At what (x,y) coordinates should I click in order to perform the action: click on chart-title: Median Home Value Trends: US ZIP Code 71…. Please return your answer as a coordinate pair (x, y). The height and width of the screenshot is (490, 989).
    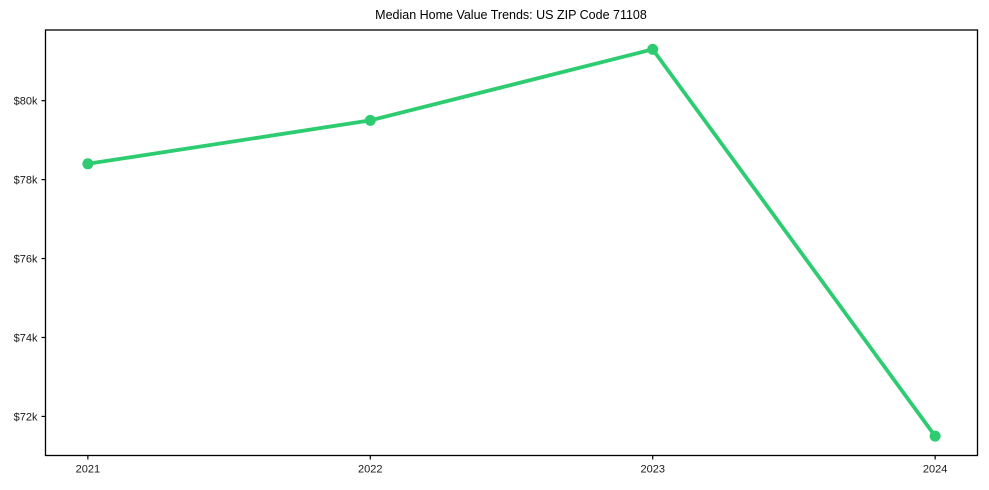
    Looking at the image, I should click on (511, 15).